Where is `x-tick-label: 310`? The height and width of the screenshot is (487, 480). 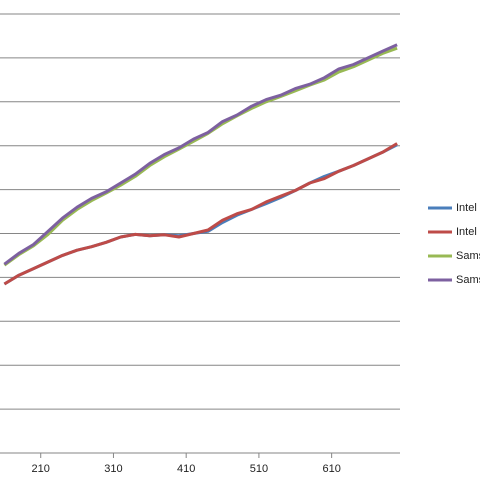
x-tick-label: 310 is located at coordinates (113, 469).